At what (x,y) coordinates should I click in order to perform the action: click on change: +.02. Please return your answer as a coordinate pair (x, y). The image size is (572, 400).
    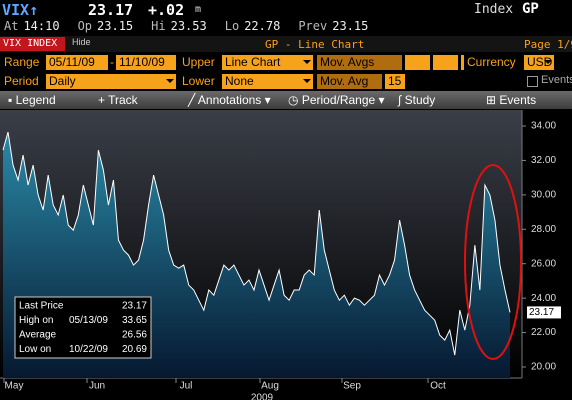
    Looking at the image, I should click on (166, 10).